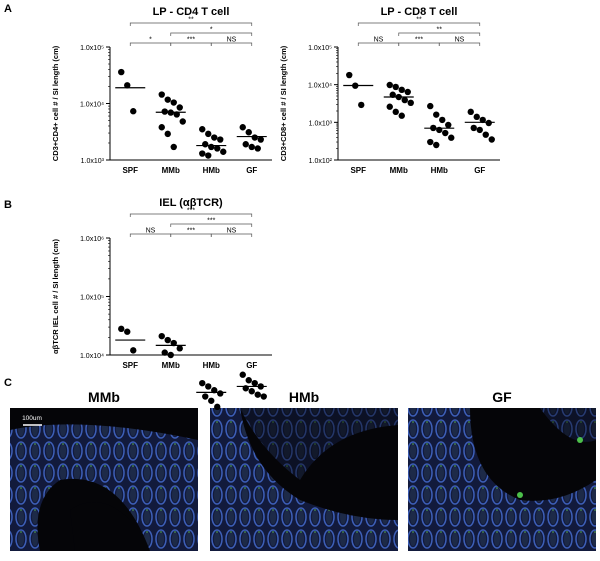 Image resolution: width=600 pixels, height=561 pixels. What do you see at coordinates (321, 161) in the screenshot?
I see `y-tick-label: 1.0x10²` at bounding box center [321, 161].